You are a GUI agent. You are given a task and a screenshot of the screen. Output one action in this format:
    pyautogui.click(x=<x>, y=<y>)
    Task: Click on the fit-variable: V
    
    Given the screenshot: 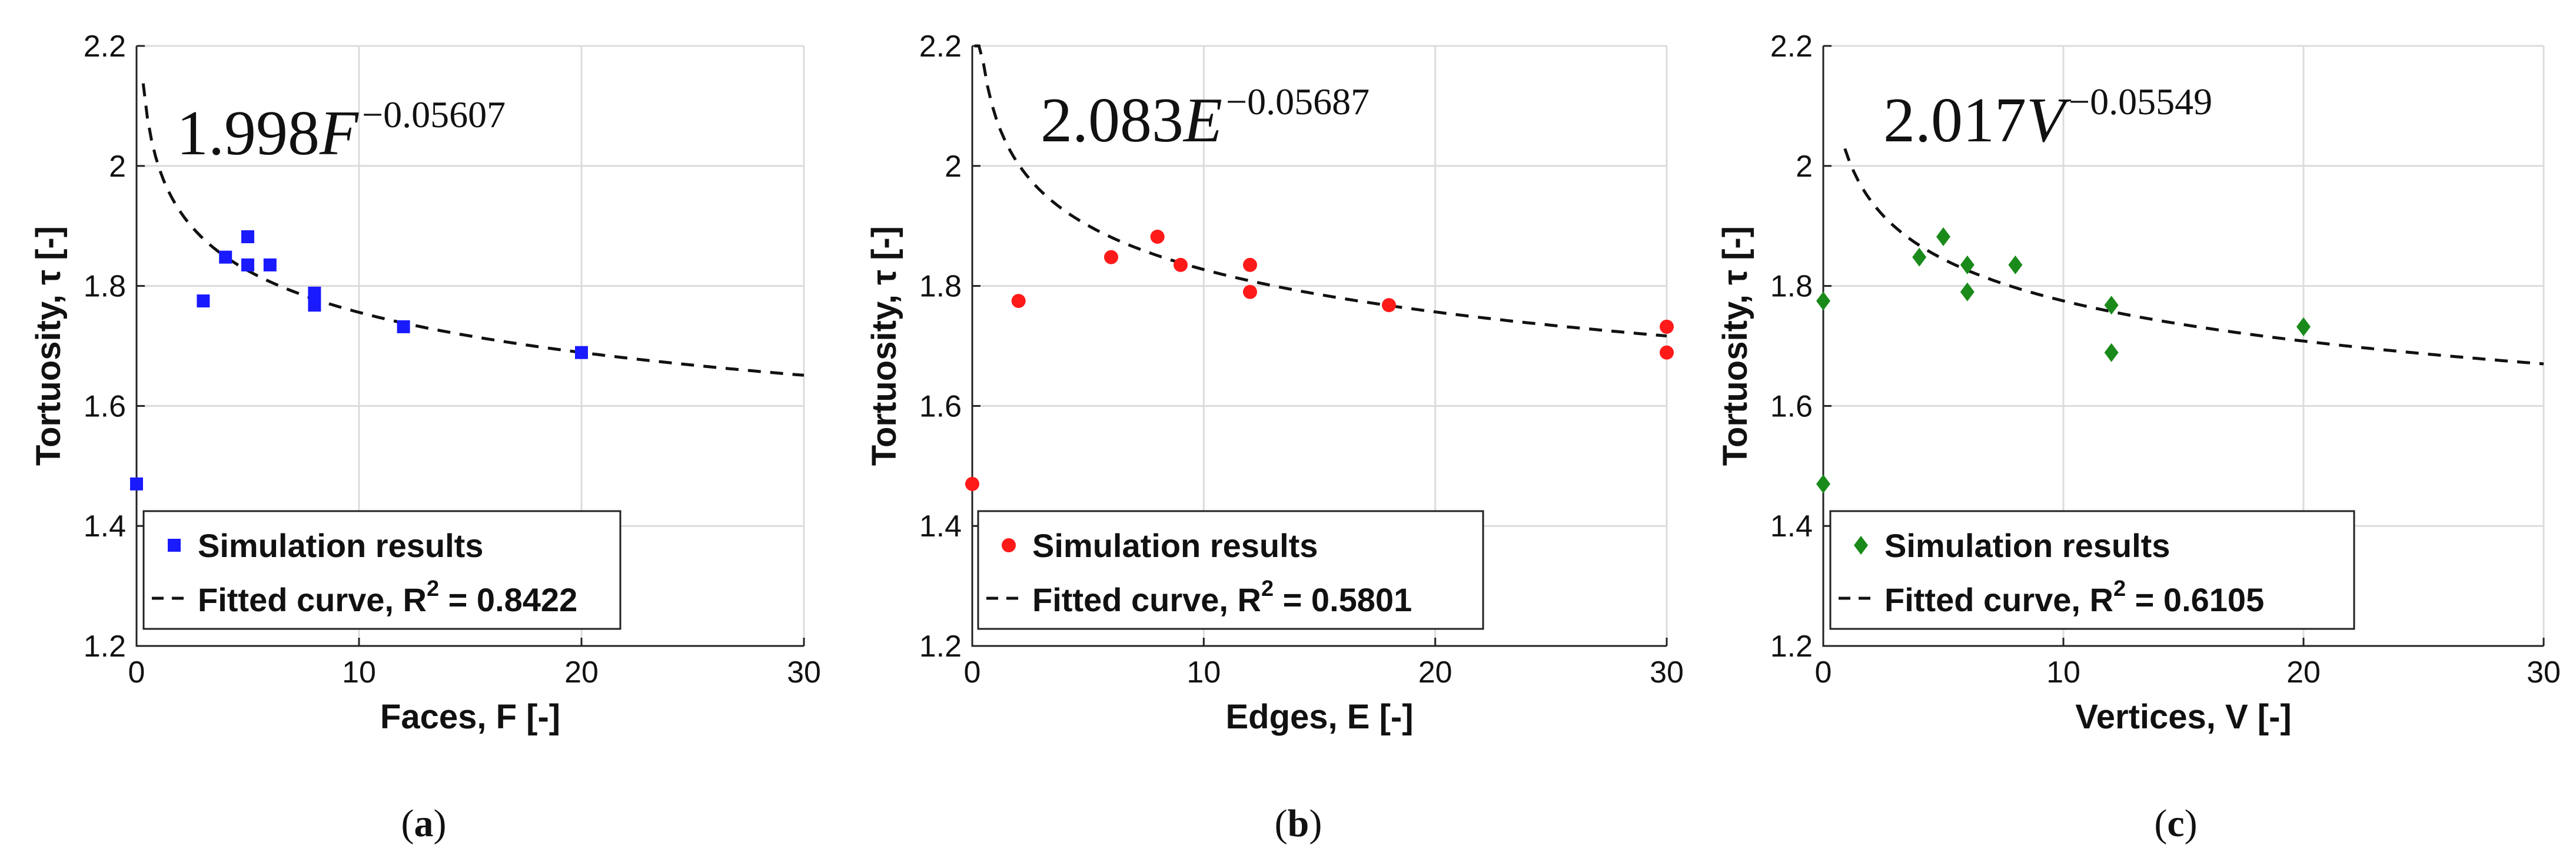 What is the action you would take?
    pyautogui.click(x=2049, y=120)
    